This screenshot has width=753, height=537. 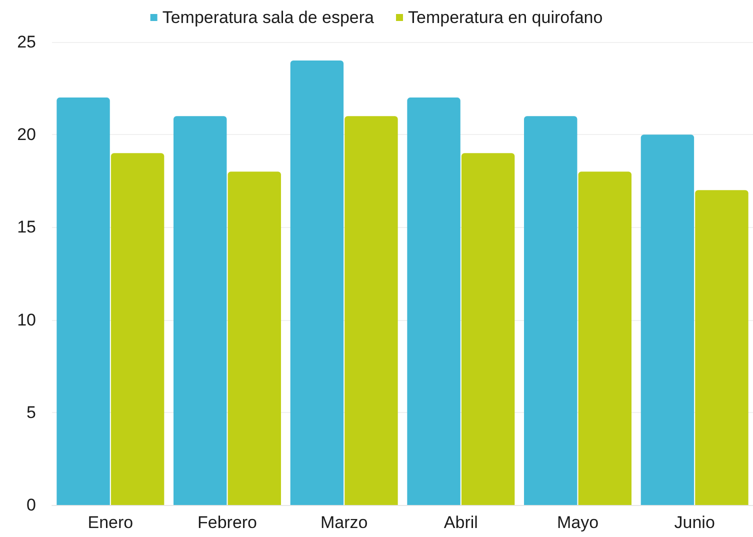 I want to click on x-tick-label: Febrero, so click(x=227, y=522).